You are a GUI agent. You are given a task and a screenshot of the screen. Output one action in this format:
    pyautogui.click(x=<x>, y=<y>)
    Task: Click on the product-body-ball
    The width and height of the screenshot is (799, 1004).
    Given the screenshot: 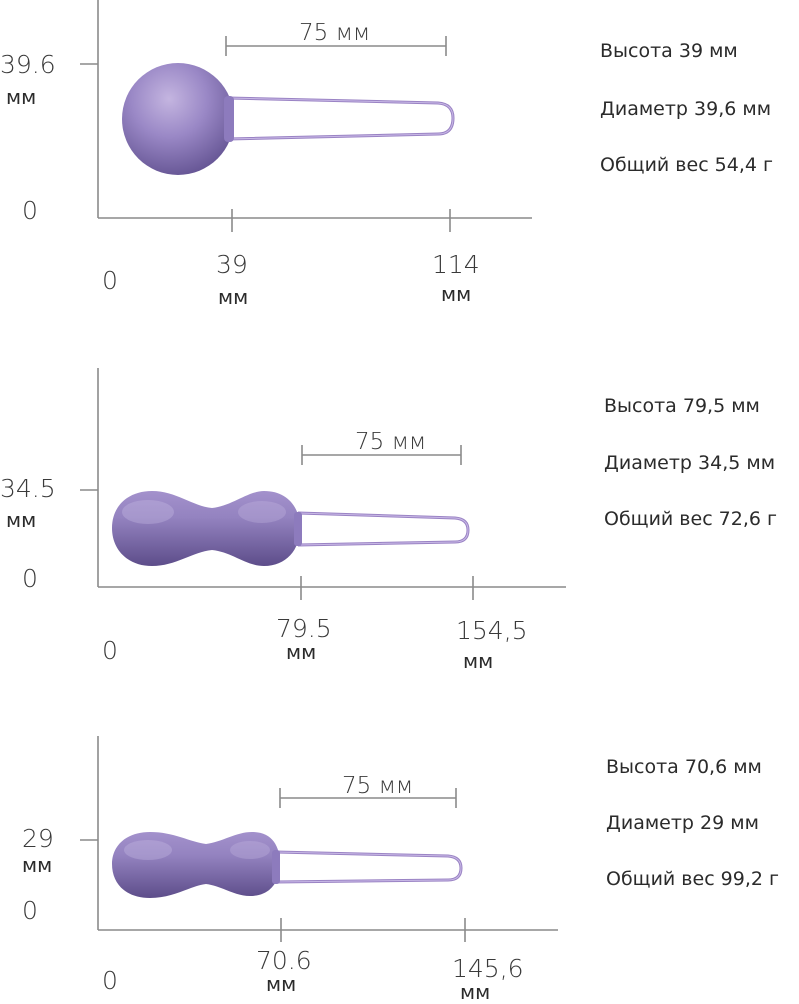 What is the action you would take?
    pyautogui.click(x=178, y=119)
    